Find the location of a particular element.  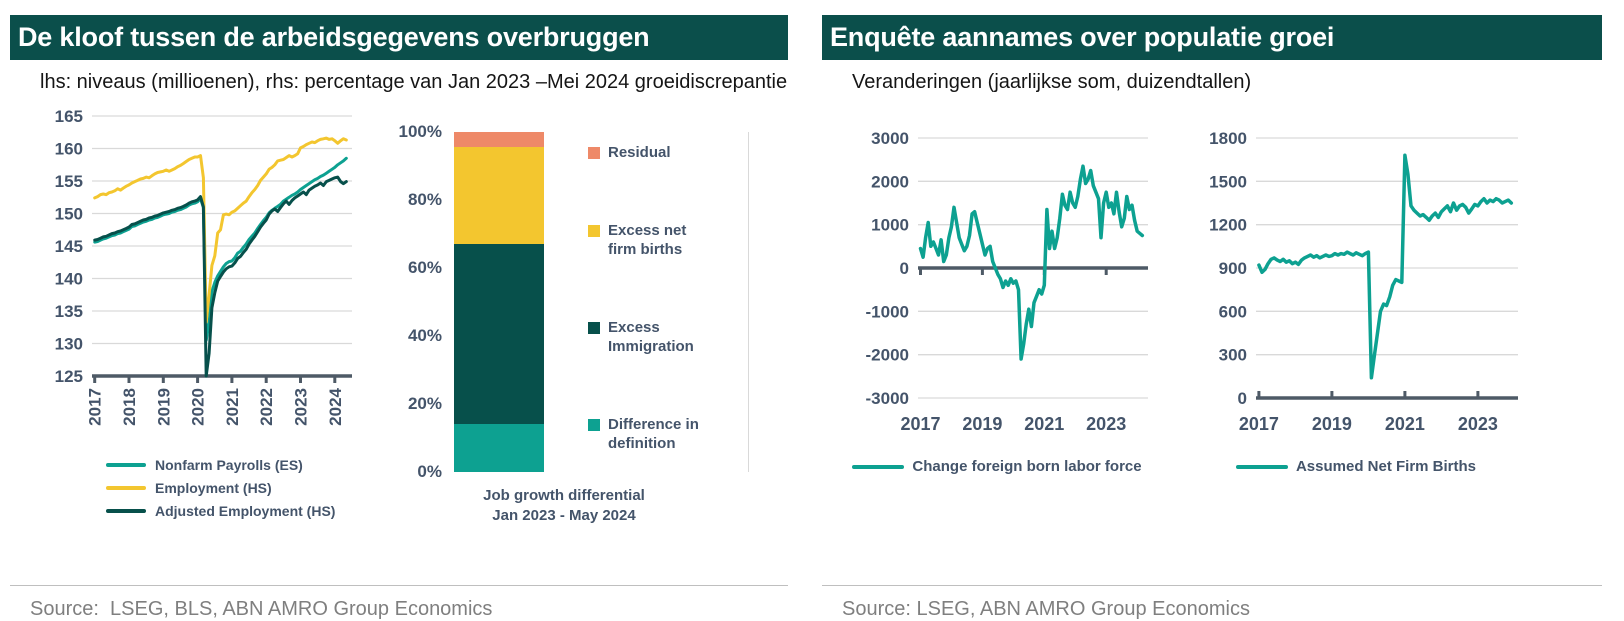

bar-y-tick-label: 60% is located at coordinates (424, 267).